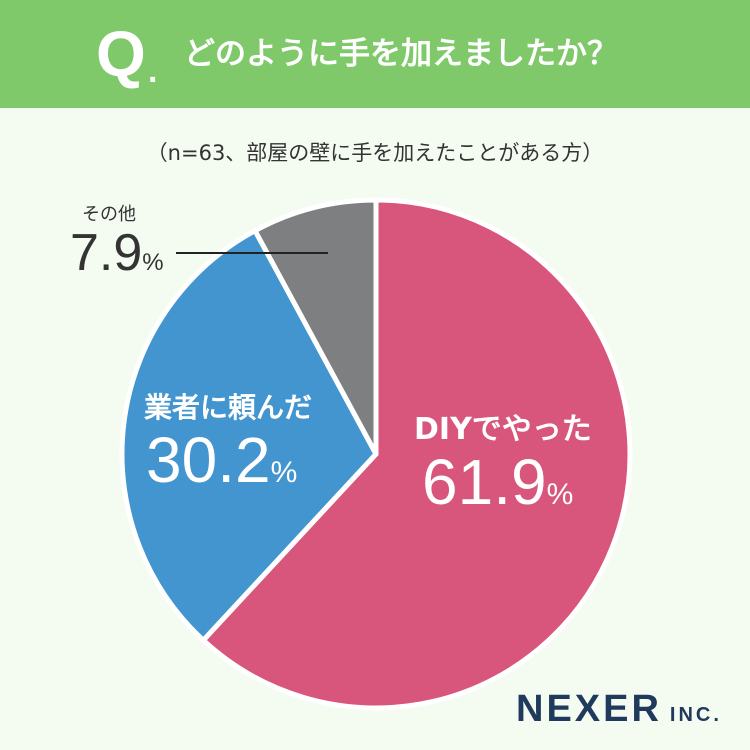 This screenshot has width=750, height=750. I want to click on slice-value-contractor-unit: %, so click(284, 472).